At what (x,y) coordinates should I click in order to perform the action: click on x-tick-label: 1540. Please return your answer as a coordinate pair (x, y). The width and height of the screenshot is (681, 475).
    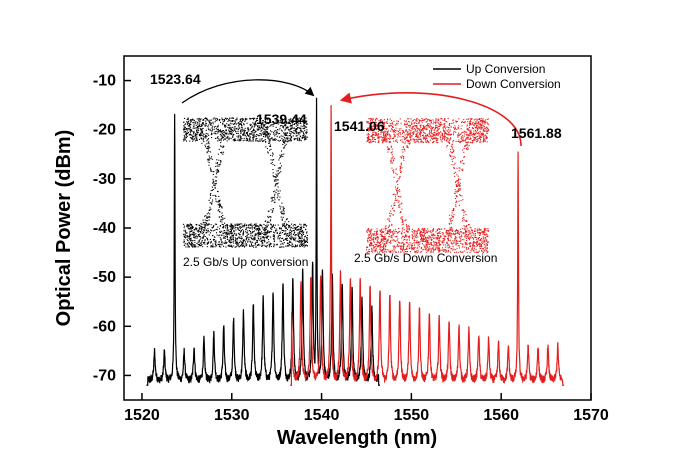
    Looking at the image, I should click on (322, 415).